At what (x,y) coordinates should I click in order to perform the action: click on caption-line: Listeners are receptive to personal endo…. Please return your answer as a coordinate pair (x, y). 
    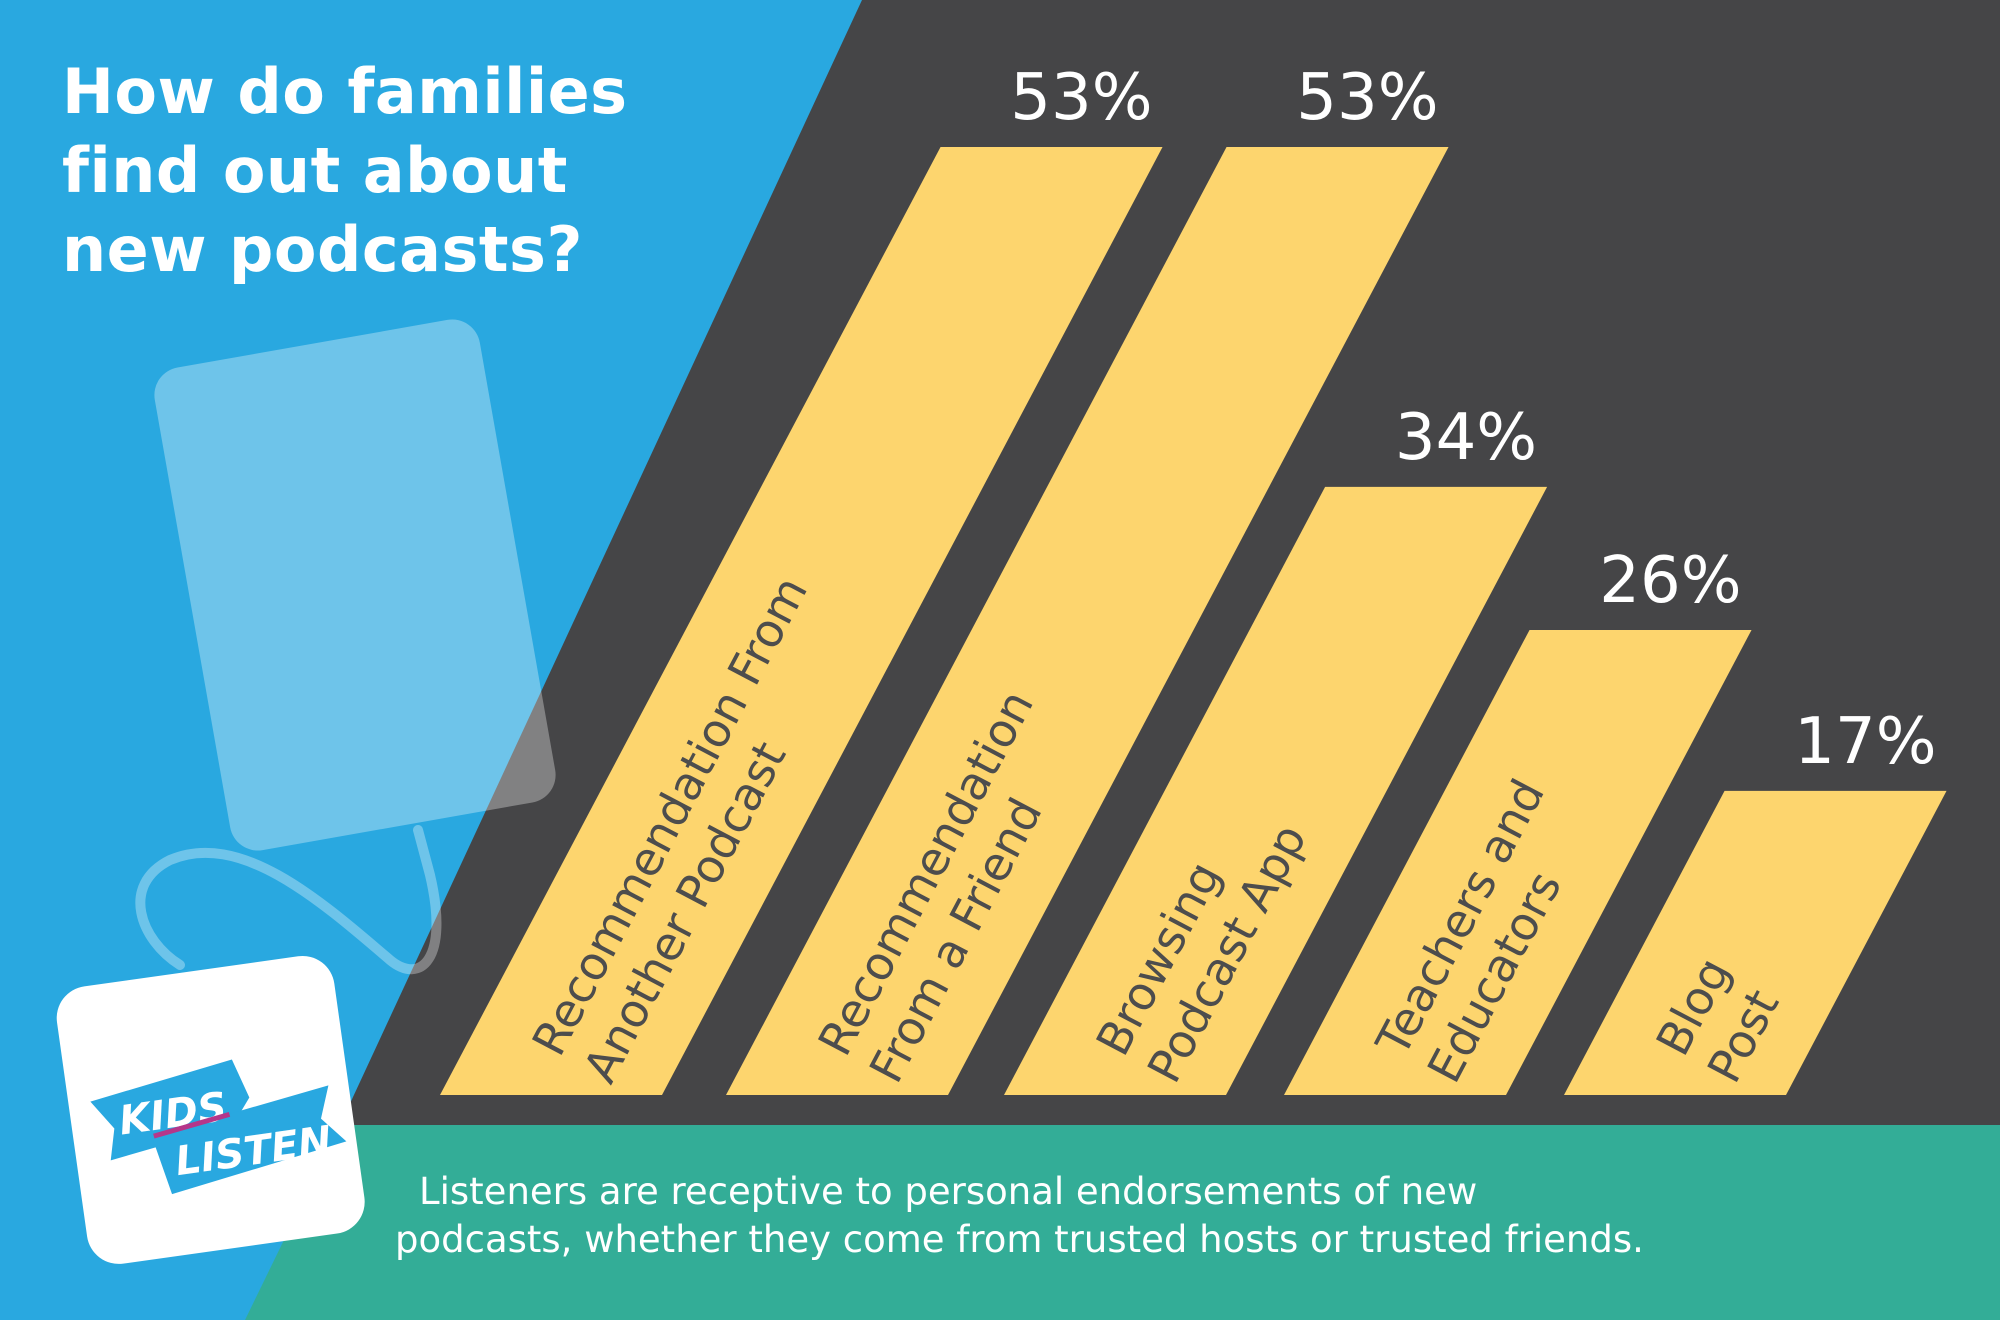
    Looking at the image, I should click on (948, 1191).